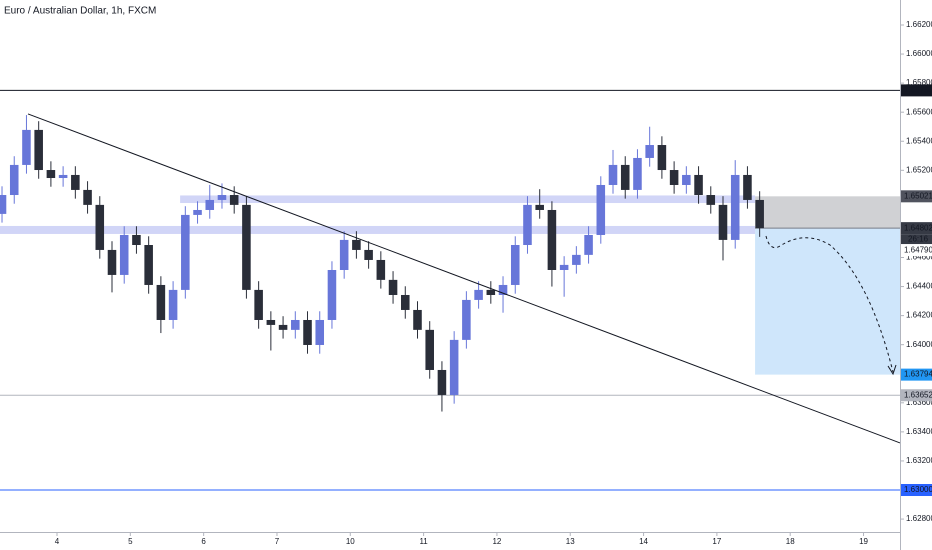 Image resolution: width=932 pixels, height=550 pixels. I want to click on y-tick-label: 1.62800, so click(919, 518).